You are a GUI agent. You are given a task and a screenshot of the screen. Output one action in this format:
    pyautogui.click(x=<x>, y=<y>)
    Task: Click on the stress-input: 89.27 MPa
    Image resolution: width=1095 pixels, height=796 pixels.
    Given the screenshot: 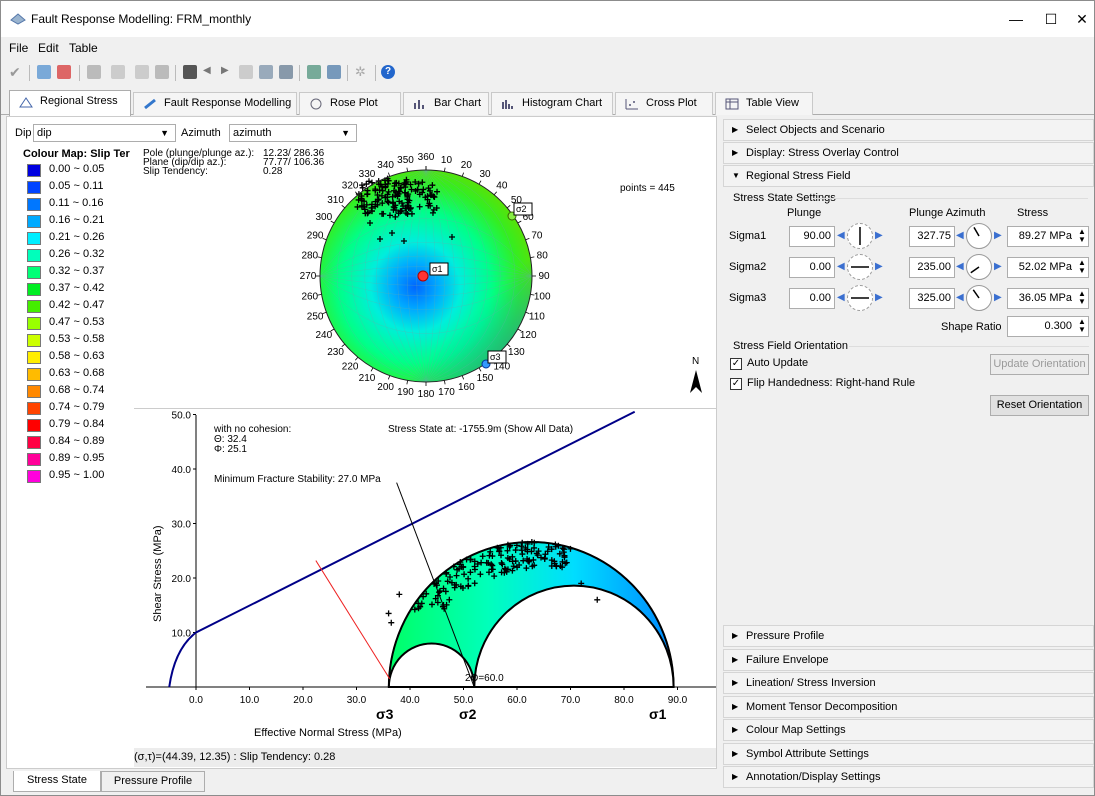 What is the action you would take?
    pyautogui.click(x=1048, y=236)
    